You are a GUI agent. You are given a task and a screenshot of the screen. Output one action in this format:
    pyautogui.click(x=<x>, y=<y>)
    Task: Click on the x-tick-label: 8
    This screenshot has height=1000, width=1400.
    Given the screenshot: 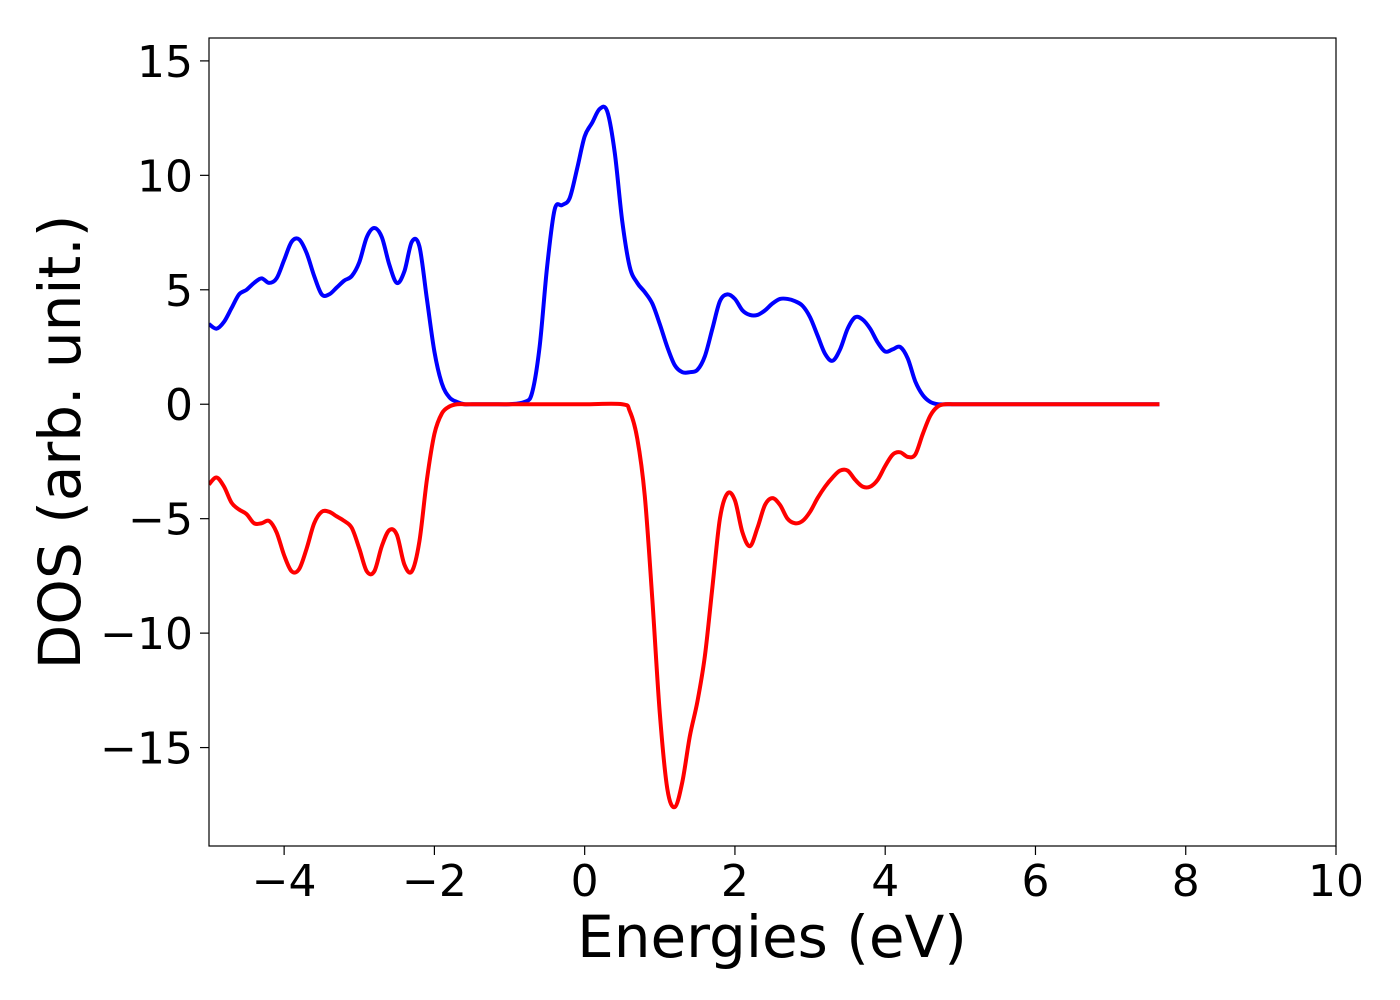 What is the action you would take?
    pyautogui.click(x=1186, y=881)
    